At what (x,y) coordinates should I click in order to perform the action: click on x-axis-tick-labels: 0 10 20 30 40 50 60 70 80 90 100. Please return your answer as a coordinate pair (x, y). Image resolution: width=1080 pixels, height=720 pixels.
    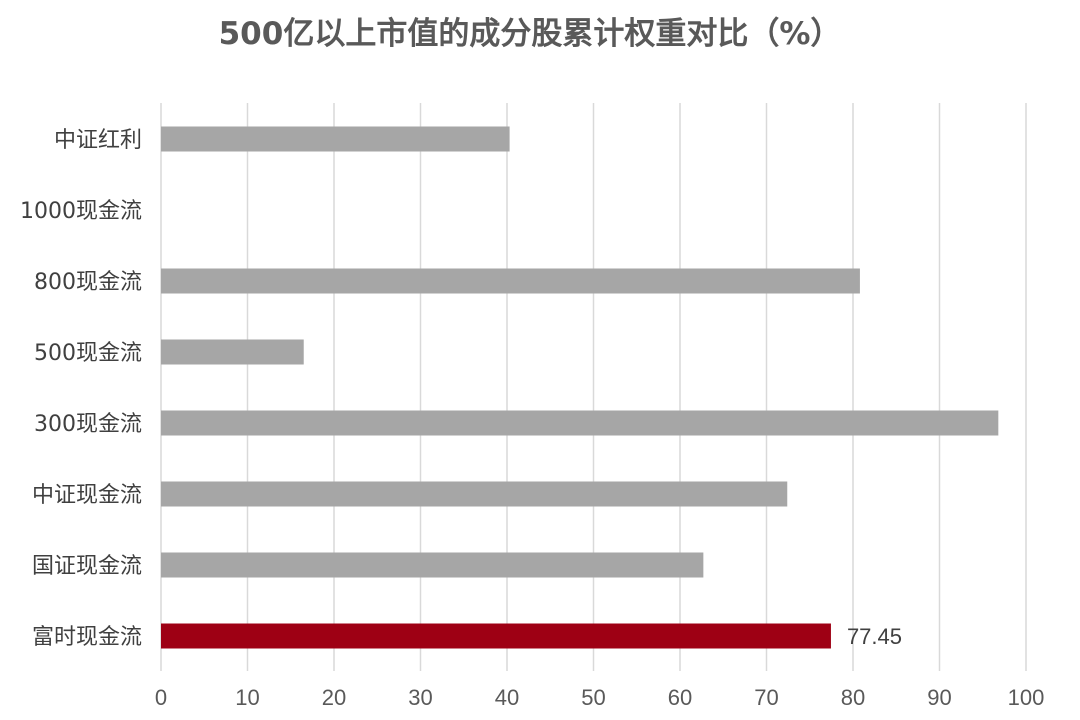
    Looking at the image, I should click on (599, 697).